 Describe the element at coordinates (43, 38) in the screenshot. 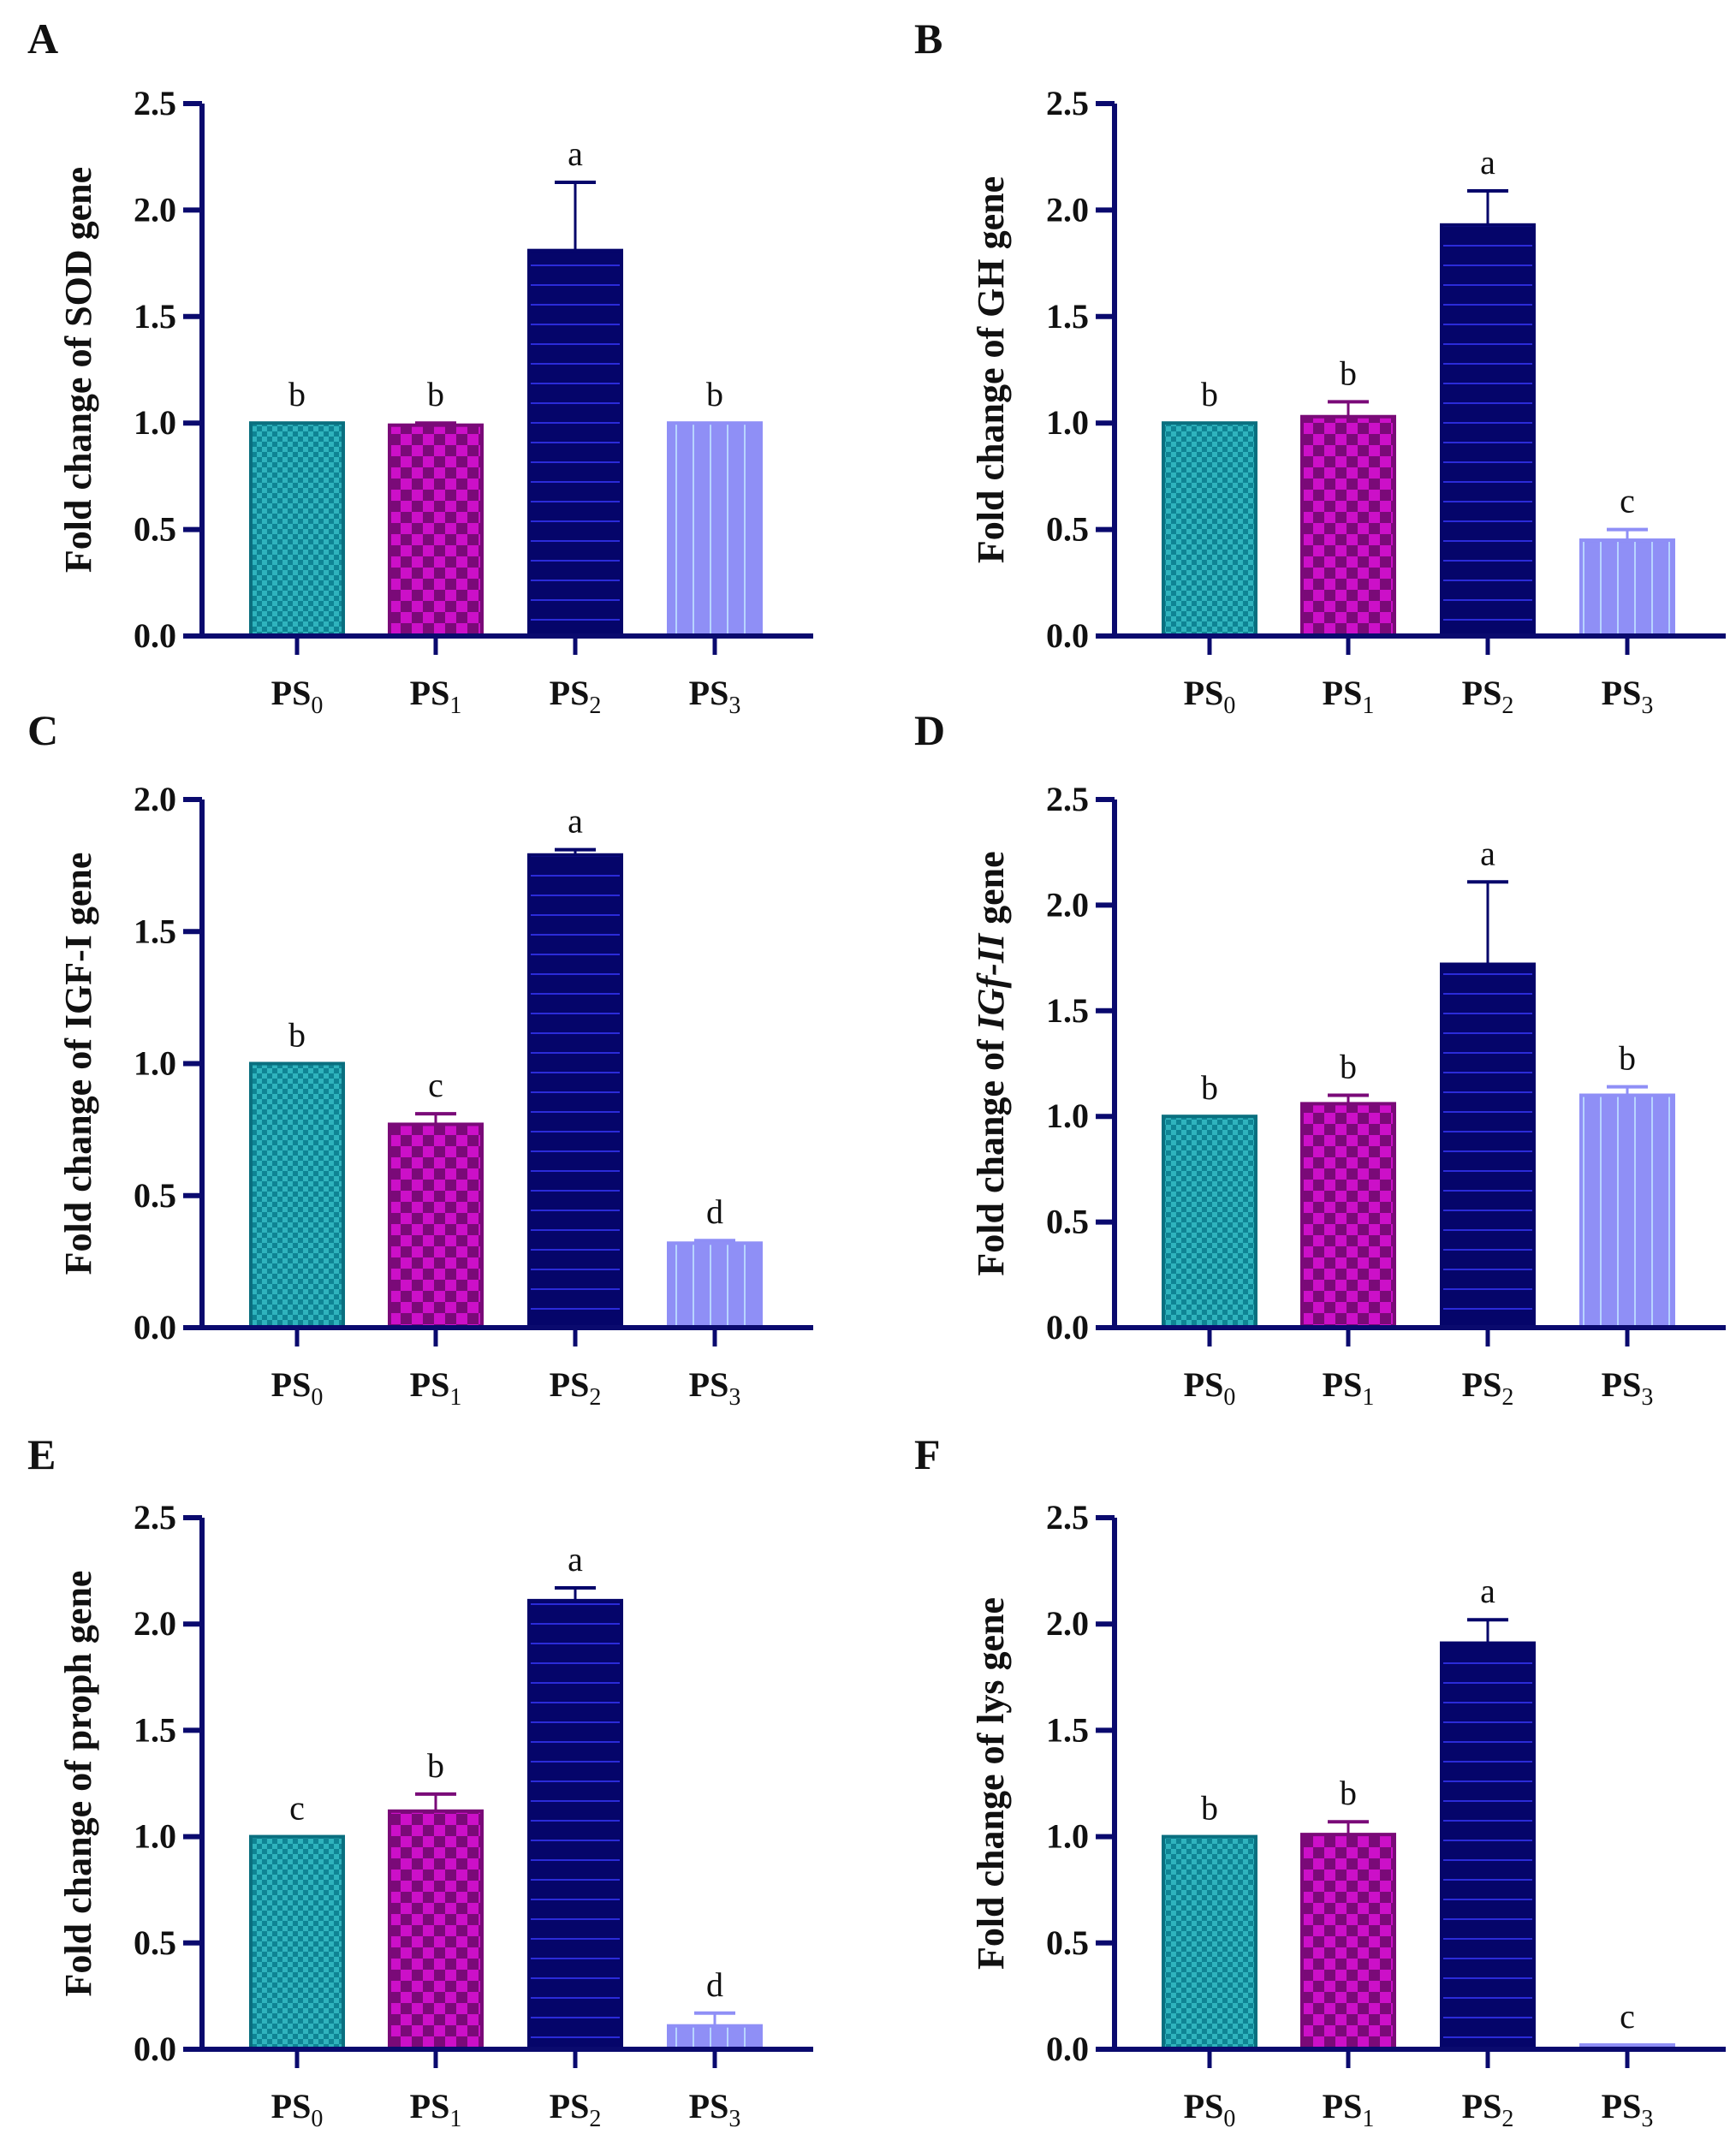

I see `panel-letter: A` at that location.